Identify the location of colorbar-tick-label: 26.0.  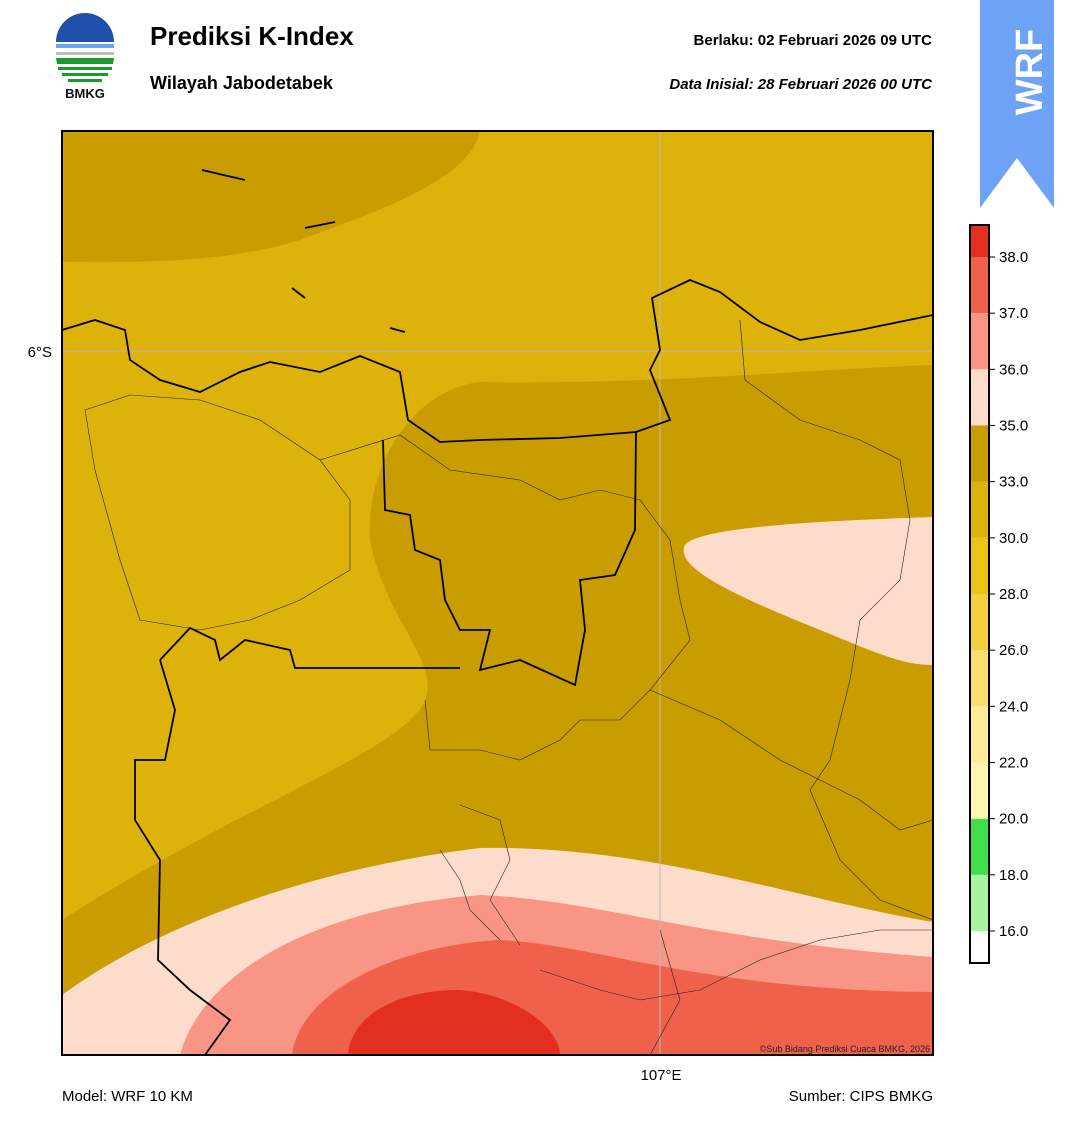
(1013, 650).